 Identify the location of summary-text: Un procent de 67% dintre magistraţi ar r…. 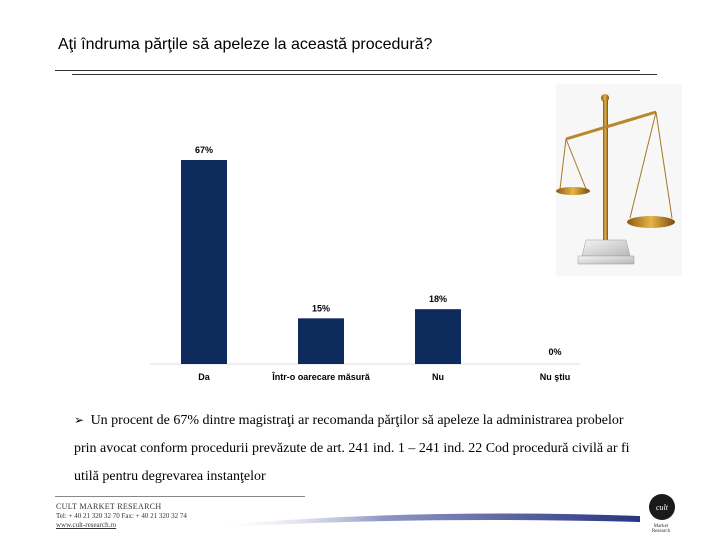
(352, 448).